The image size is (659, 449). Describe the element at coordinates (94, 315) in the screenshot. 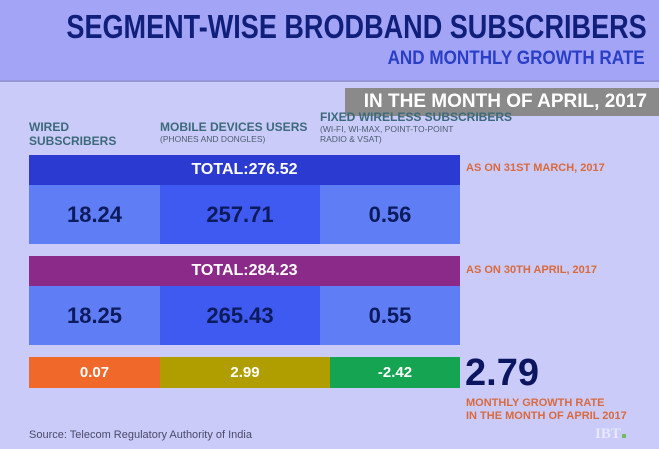

I see `cell-wired-april: 18.25` at that location.